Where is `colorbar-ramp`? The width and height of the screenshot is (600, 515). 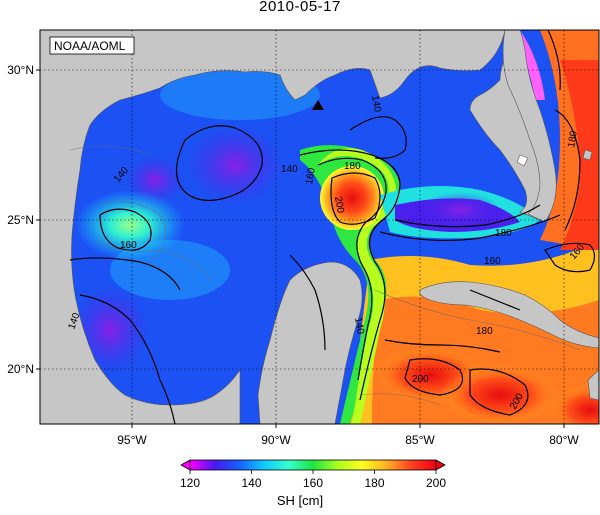
colorbar-ramp is located at coordinates (313, 465).